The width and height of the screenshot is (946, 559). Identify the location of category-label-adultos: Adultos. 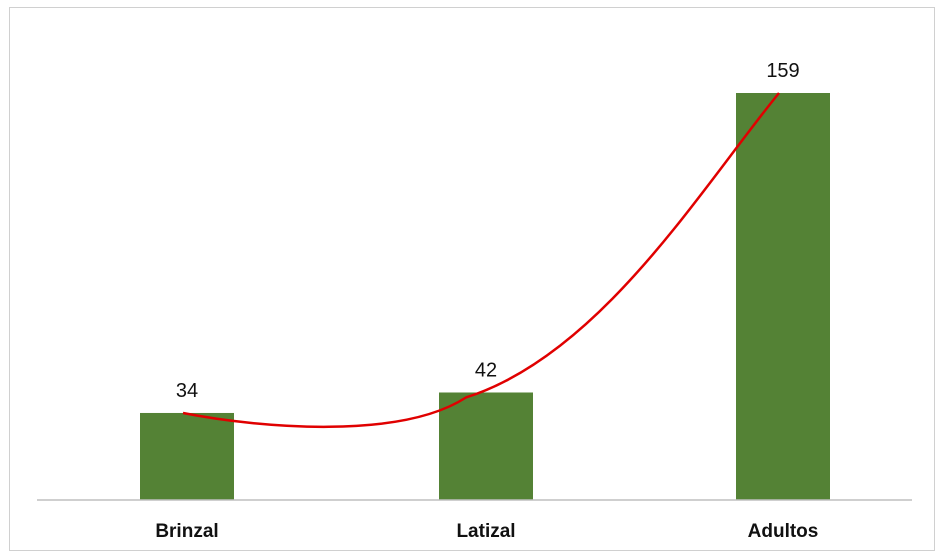
(783, 531).